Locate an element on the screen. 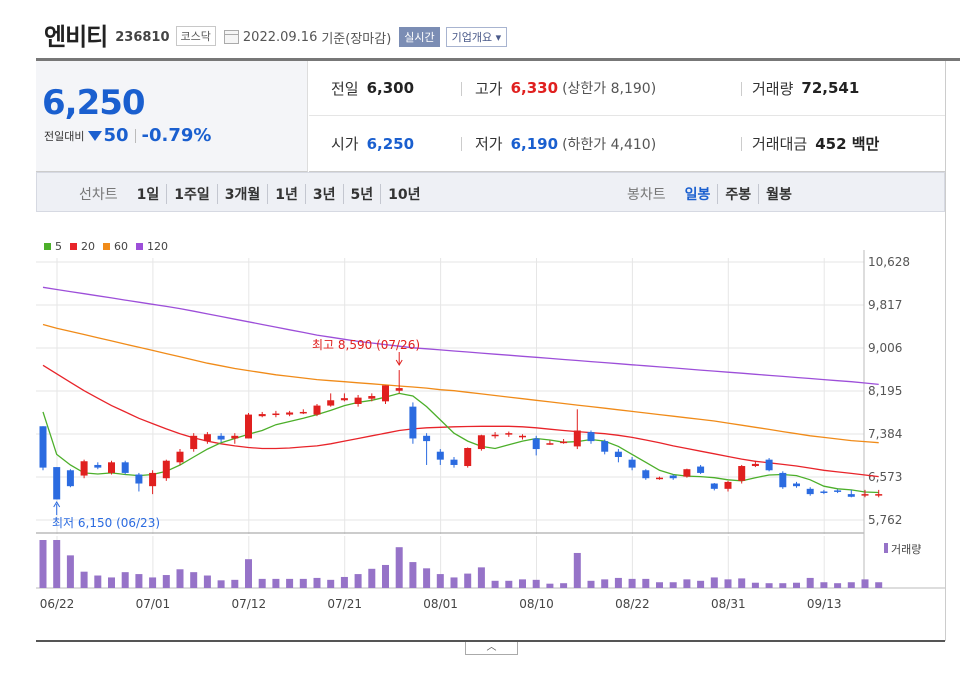 The height and width of the screenshot is (682, 960). x-tick-label: 07/12 is located at coordinates (249, 604).